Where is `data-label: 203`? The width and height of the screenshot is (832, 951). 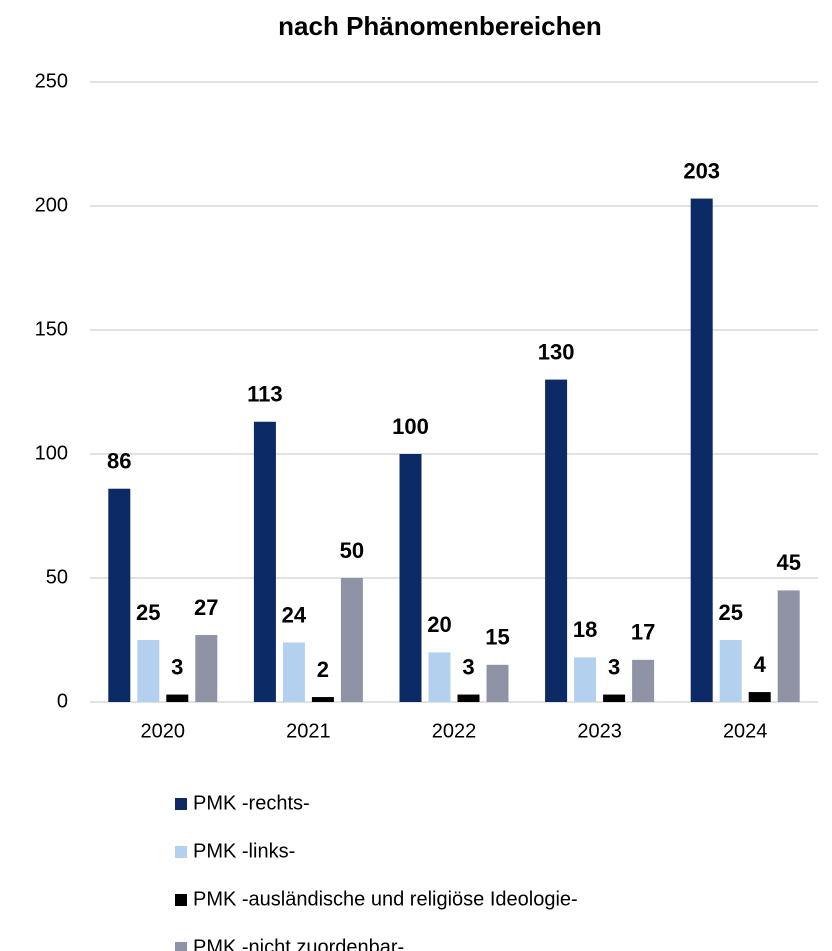 data-label: 203 is located at coordinates (701, 170).